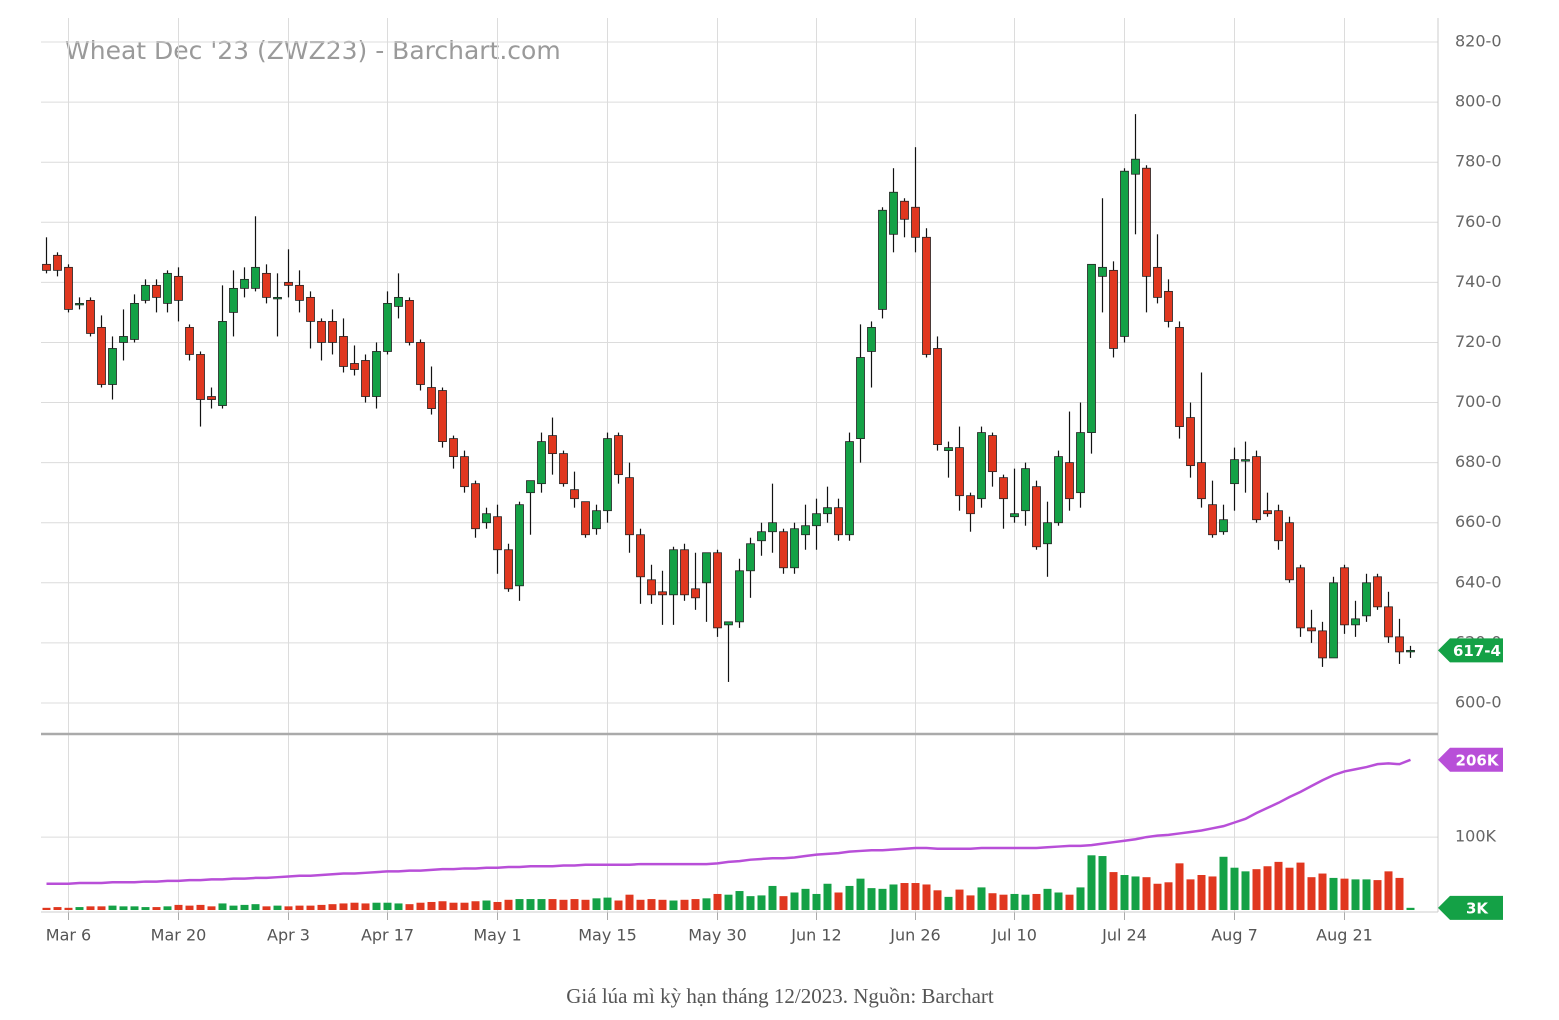  Describe the element at coordinates (1478, 281) in the screenshot. I see `y-tick-label: 740-0` at that location.